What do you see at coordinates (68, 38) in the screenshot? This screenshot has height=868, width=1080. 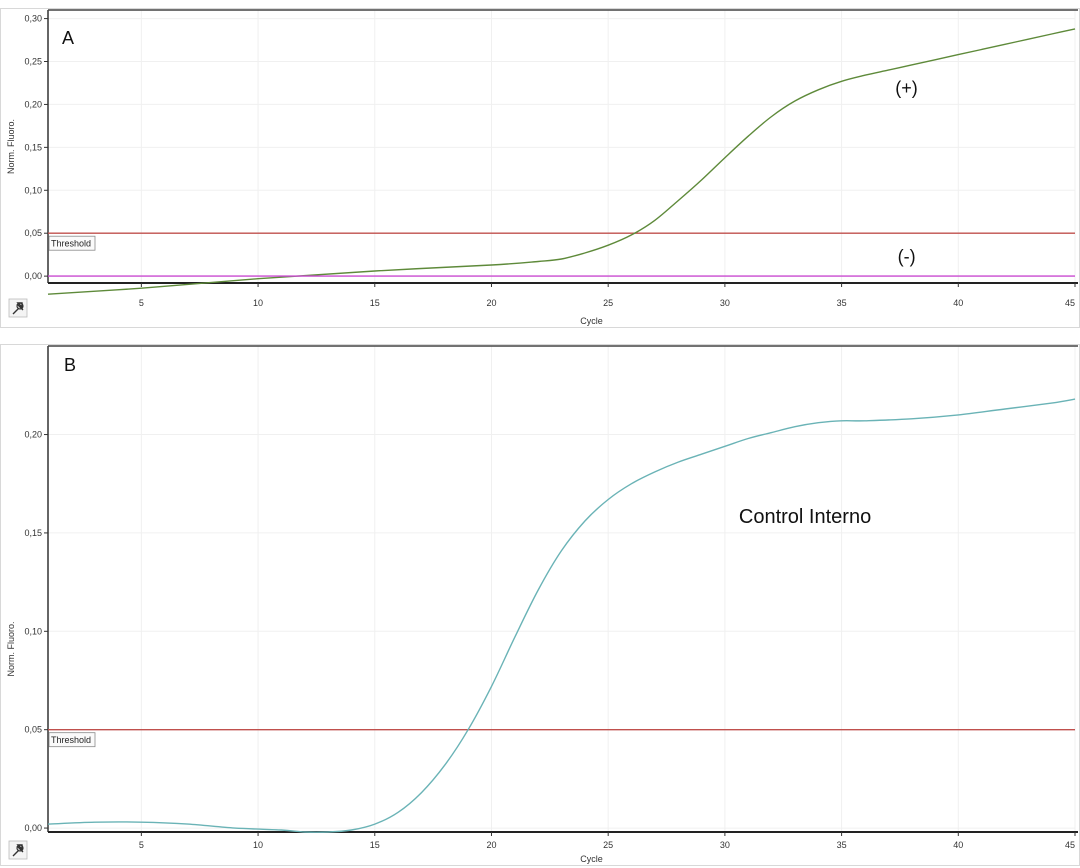 I see `panel-label: A` at bounding box center [68, 38].